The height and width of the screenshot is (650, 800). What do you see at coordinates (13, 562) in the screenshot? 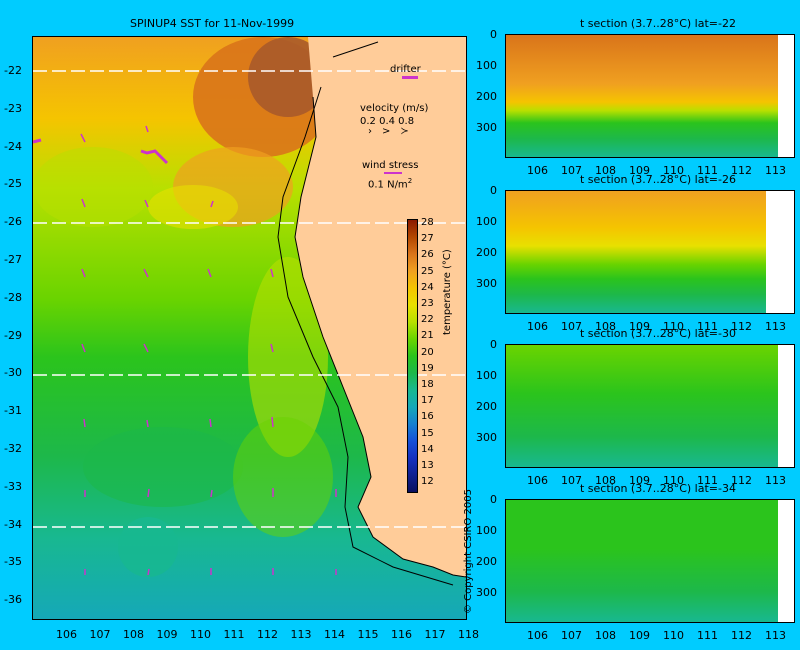
I see `lat-tick-label: -35` at bounding box center [13, 562].